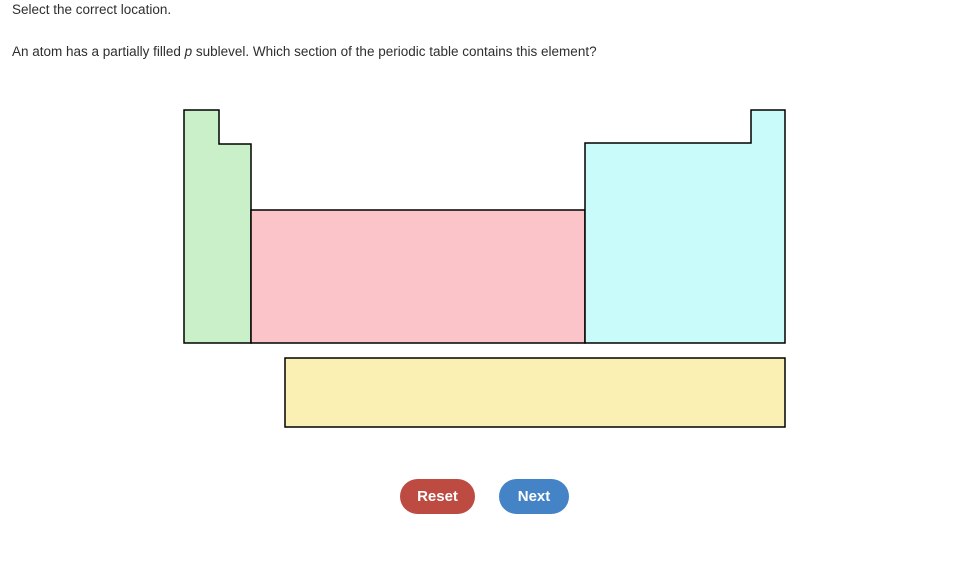 This screenshot has width=962, height=562. Describe the element at coordinates (534, 496) in the screenshot. I see `next-button: Next` at that location.